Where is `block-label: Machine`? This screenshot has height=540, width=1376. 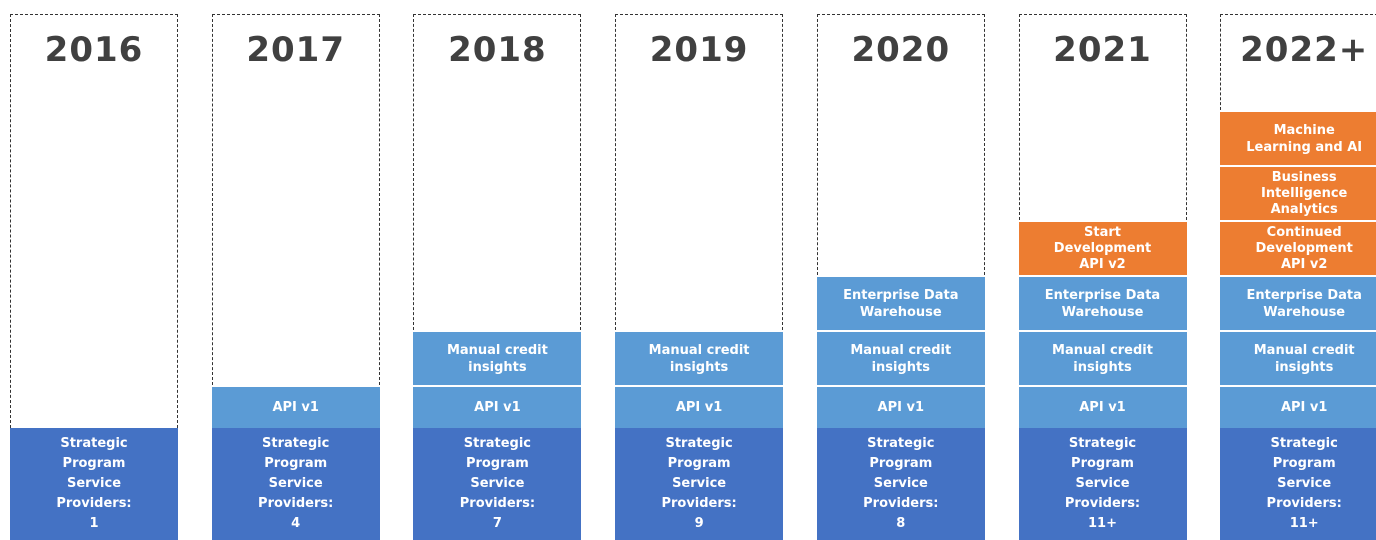 block-label: Machine is located at coordinates (1304, 130).